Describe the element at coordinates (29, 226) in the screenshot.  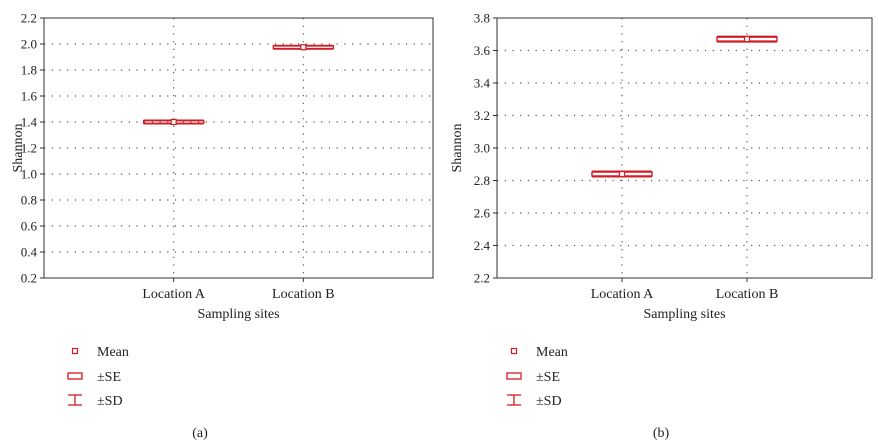
I see `y-tick-label: 0.6` at that location.